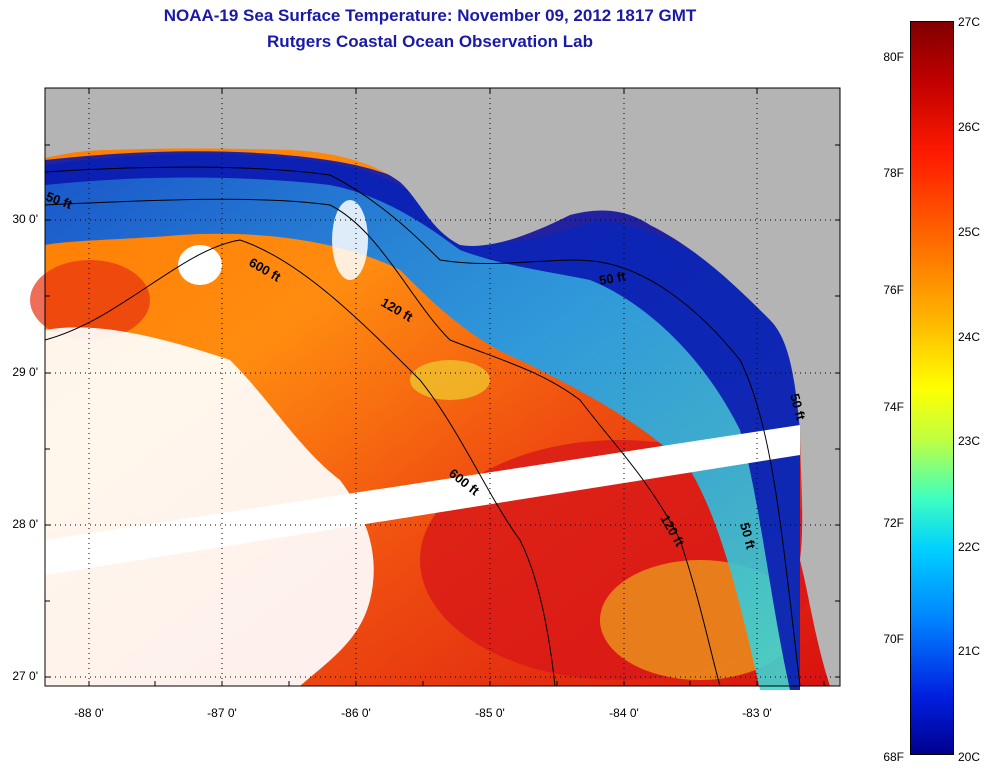 The width and height of the screenshot is (992, 770). Describe the element at coordinates (893, 523) in the screenshot. I see `fahrenheit-label: 72F` at that location.